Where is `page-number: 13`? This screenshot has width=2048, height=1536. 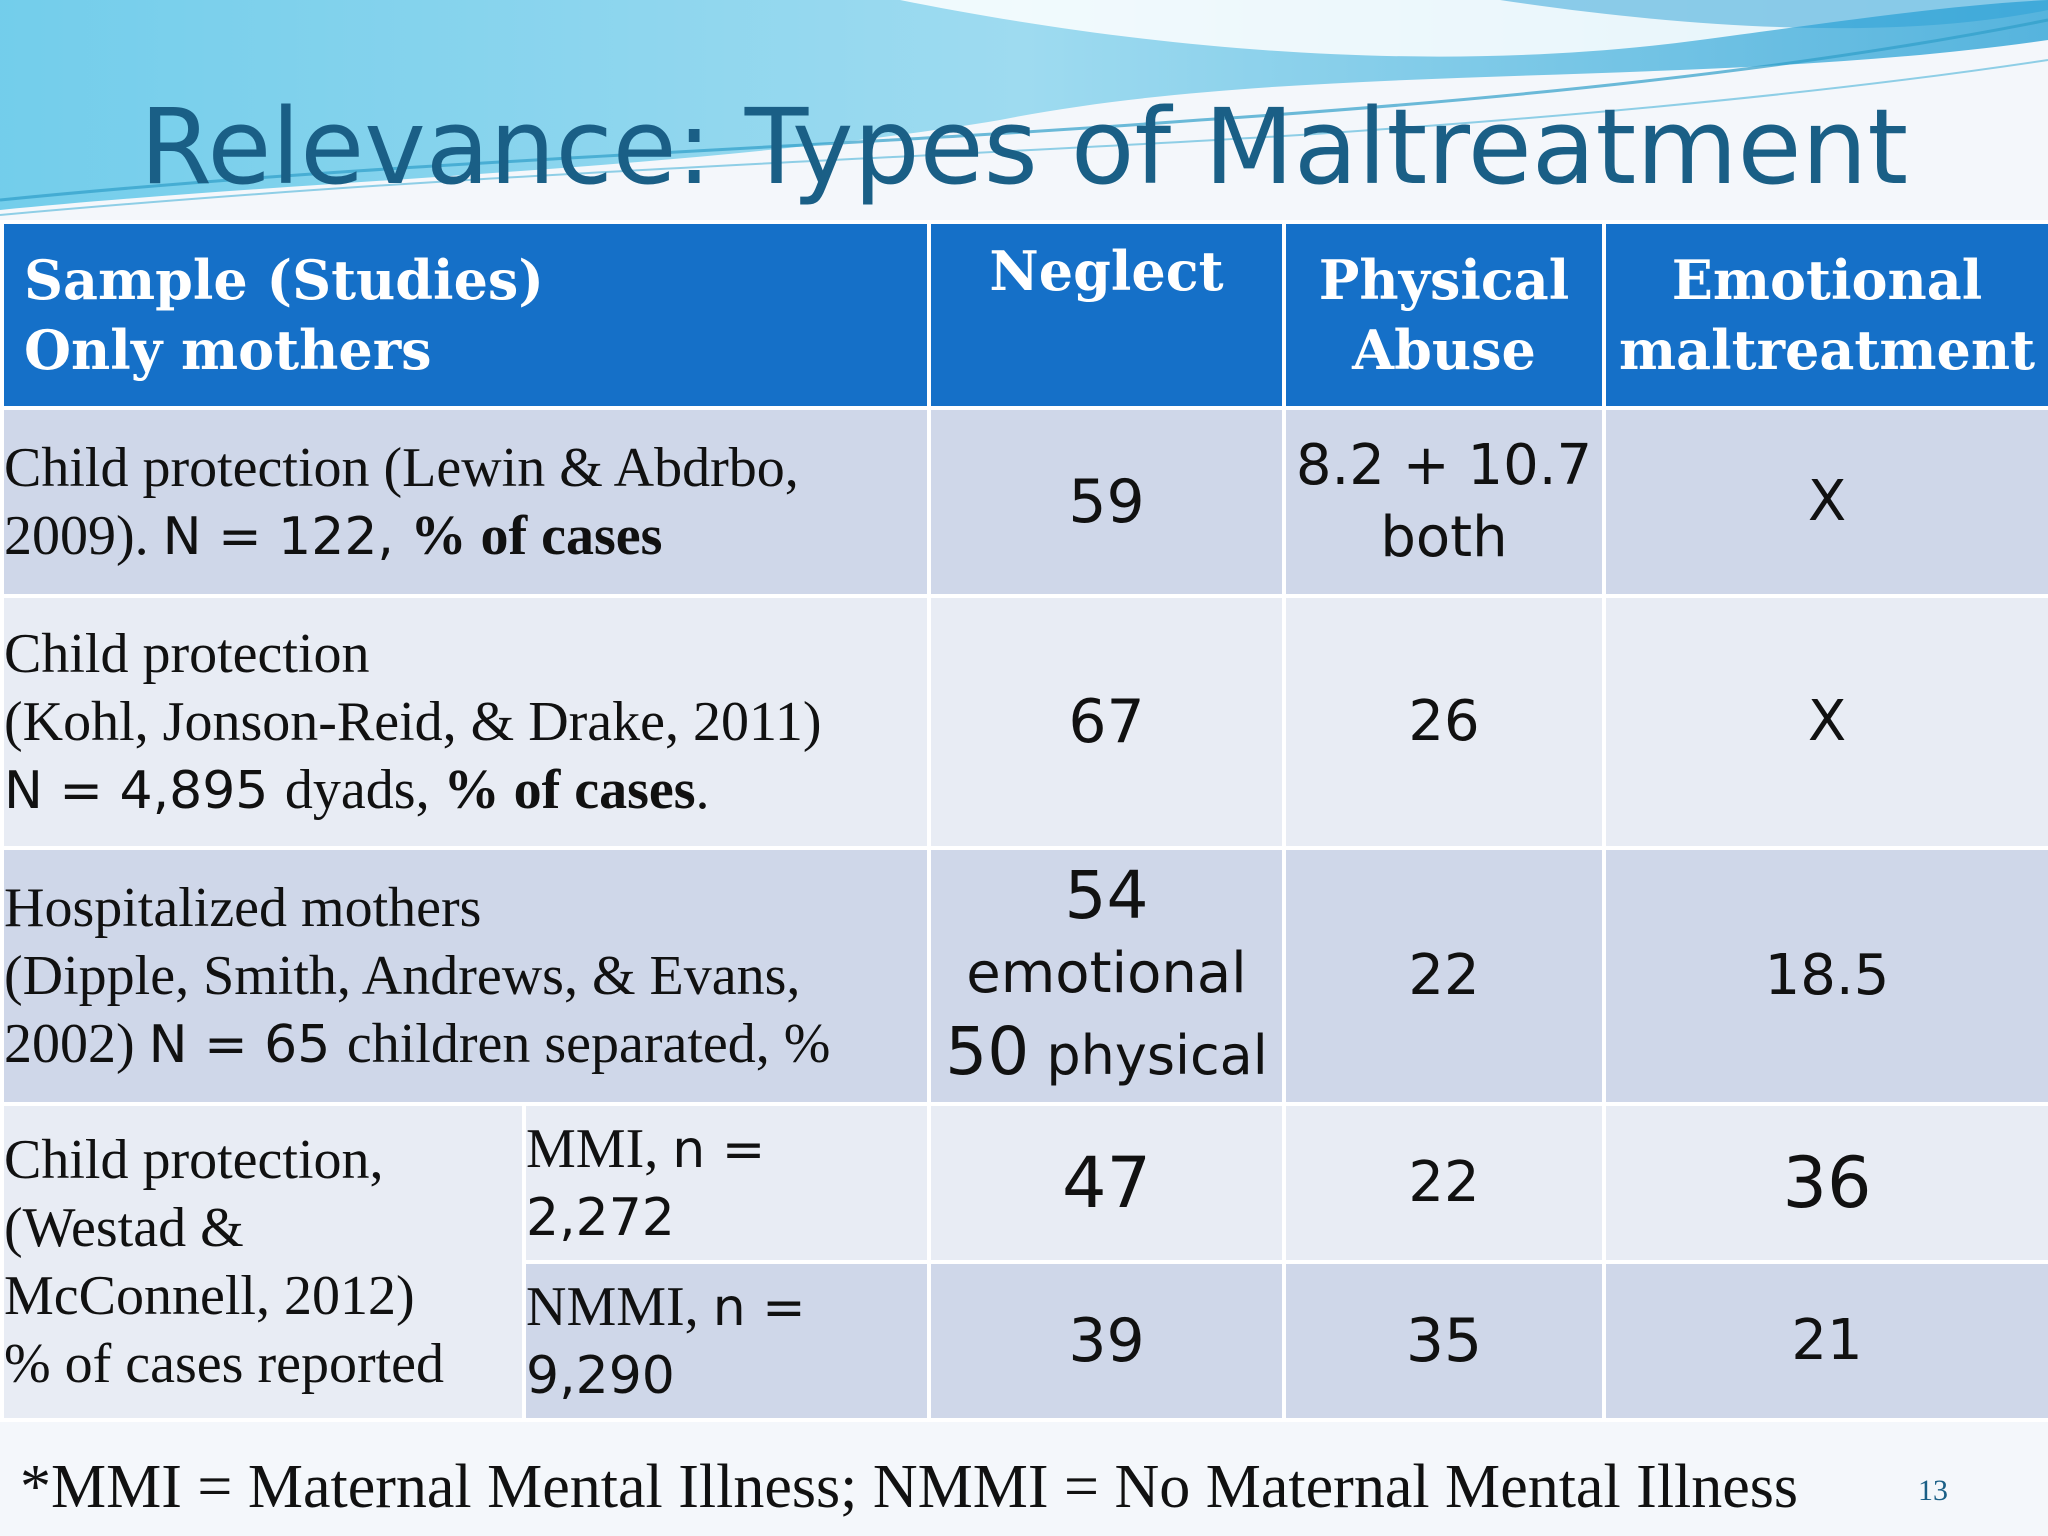 page-number: 13 is located at coordinates (1933, 1490).